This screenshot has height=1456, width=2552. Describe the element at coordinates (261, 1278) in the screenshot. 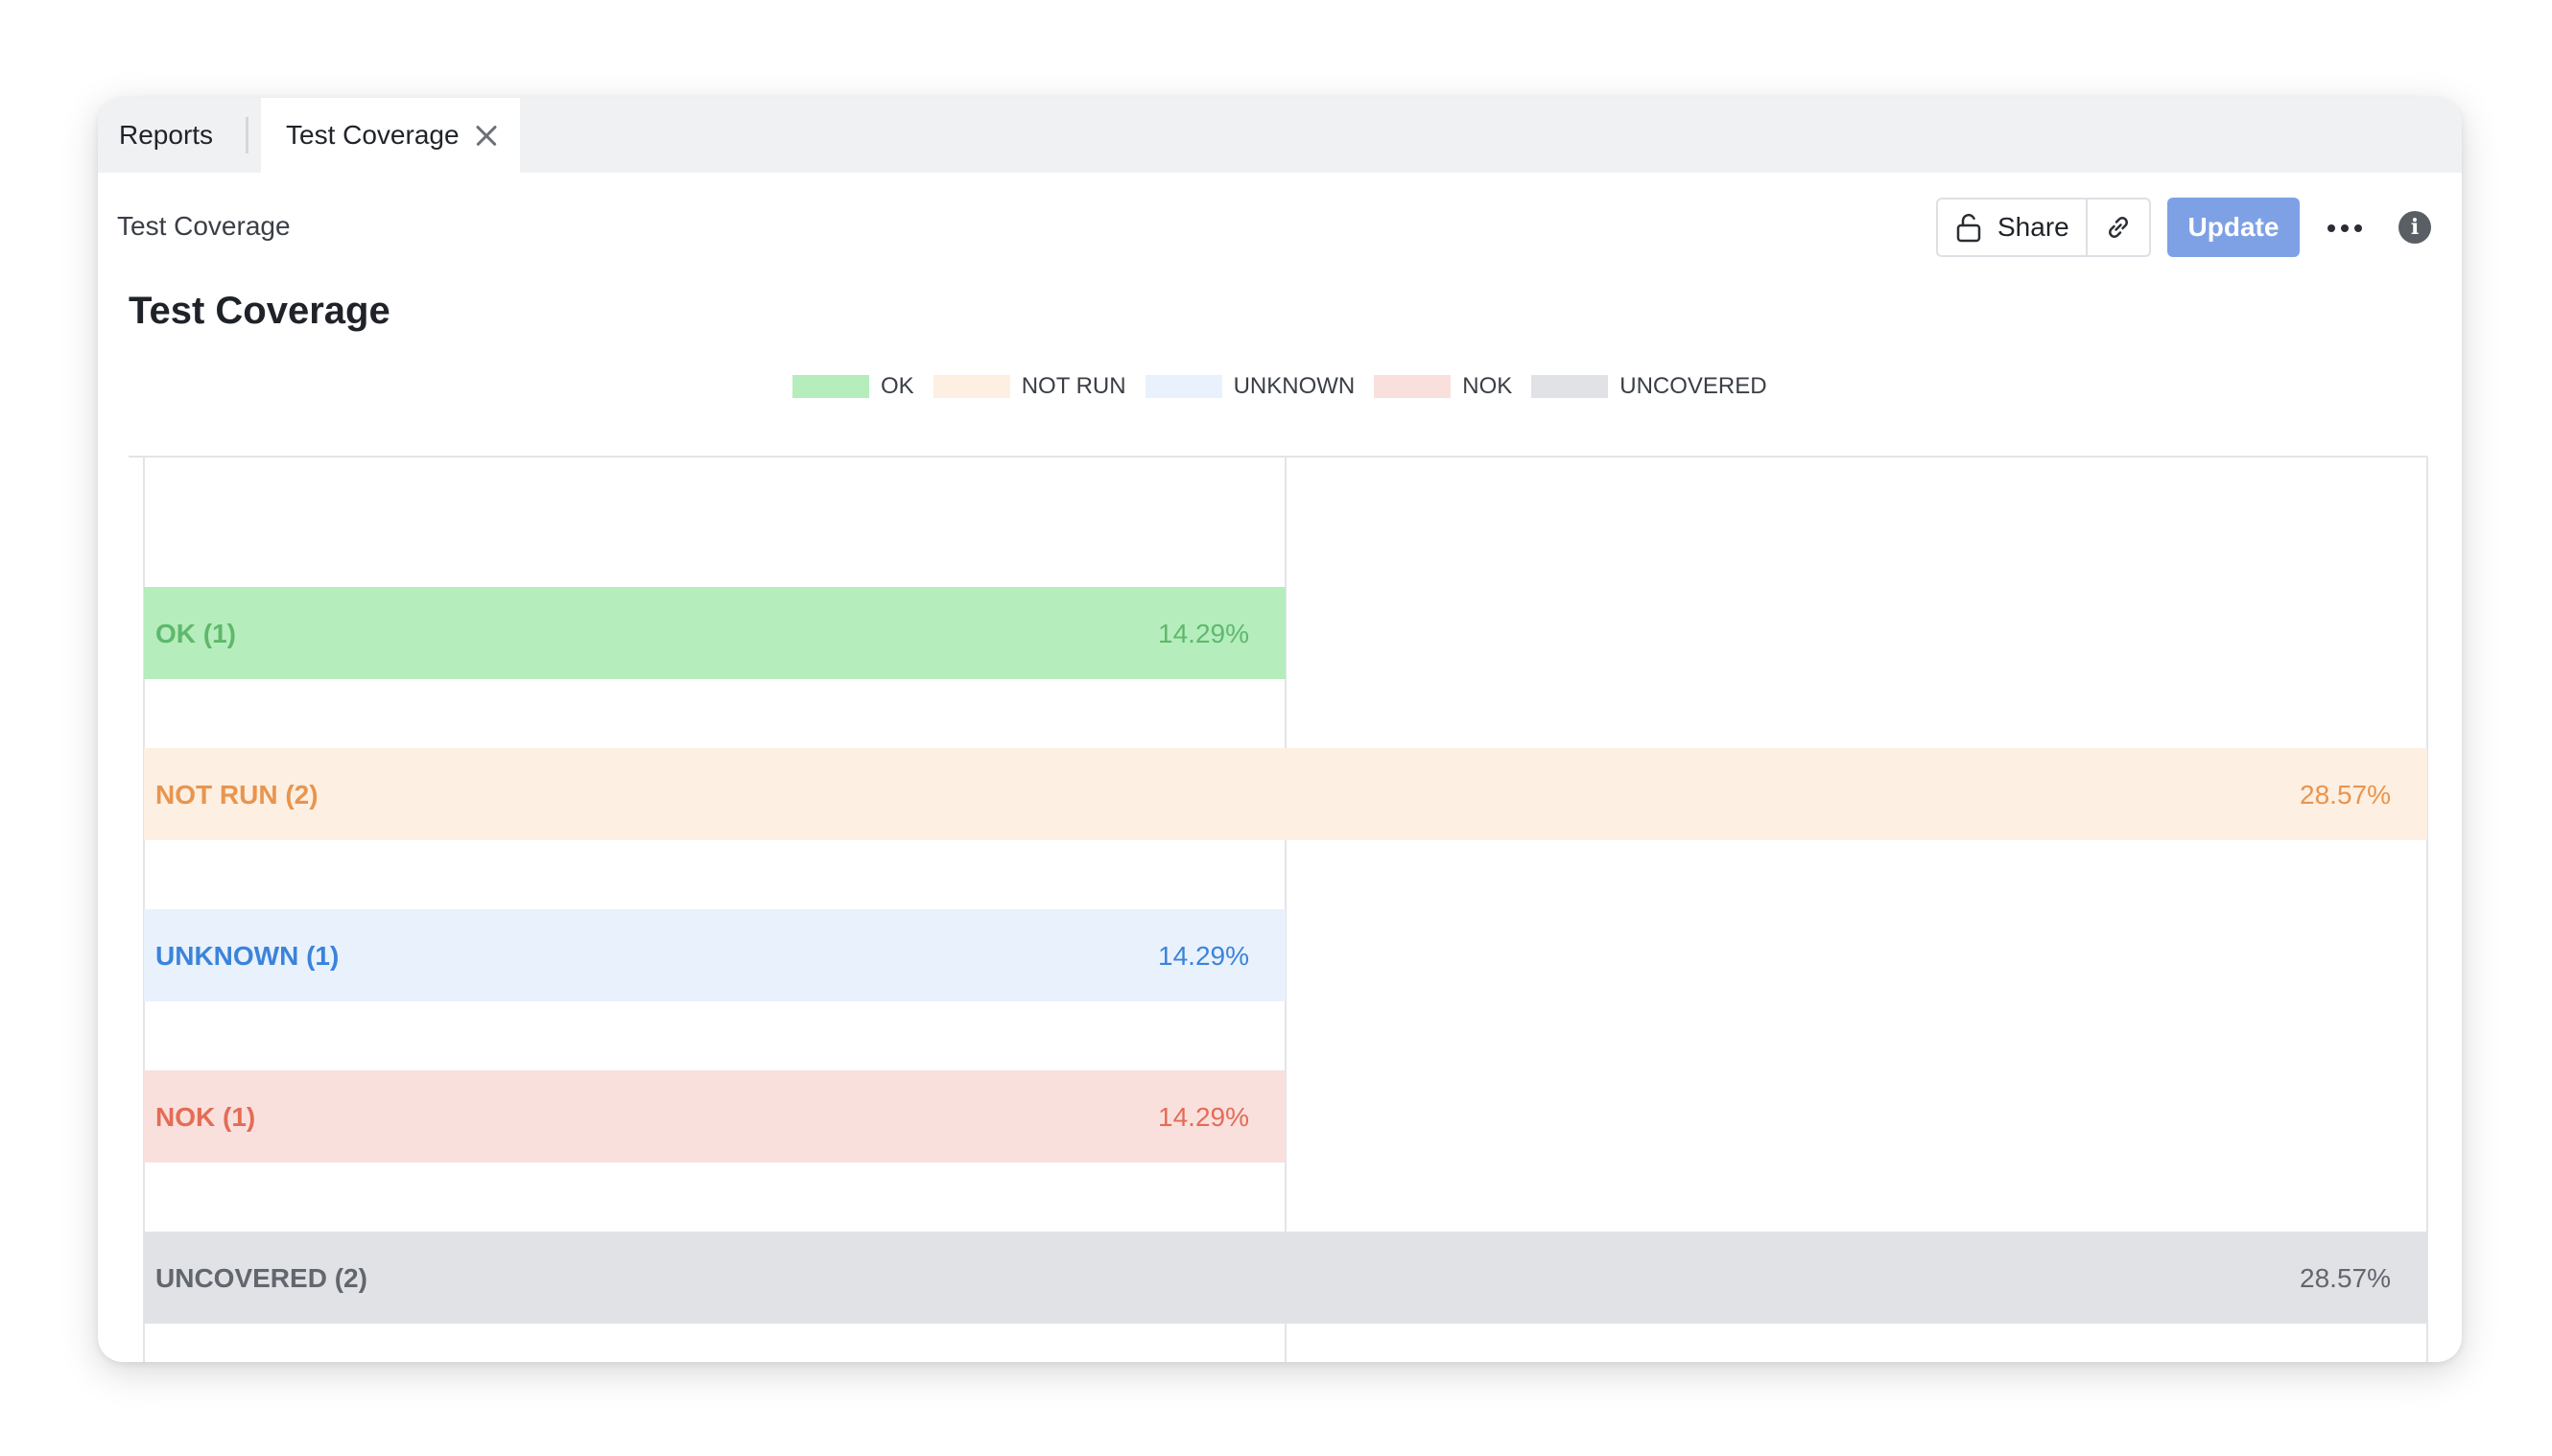

I see `bar-label: UNCOVERED (2)` at that location.